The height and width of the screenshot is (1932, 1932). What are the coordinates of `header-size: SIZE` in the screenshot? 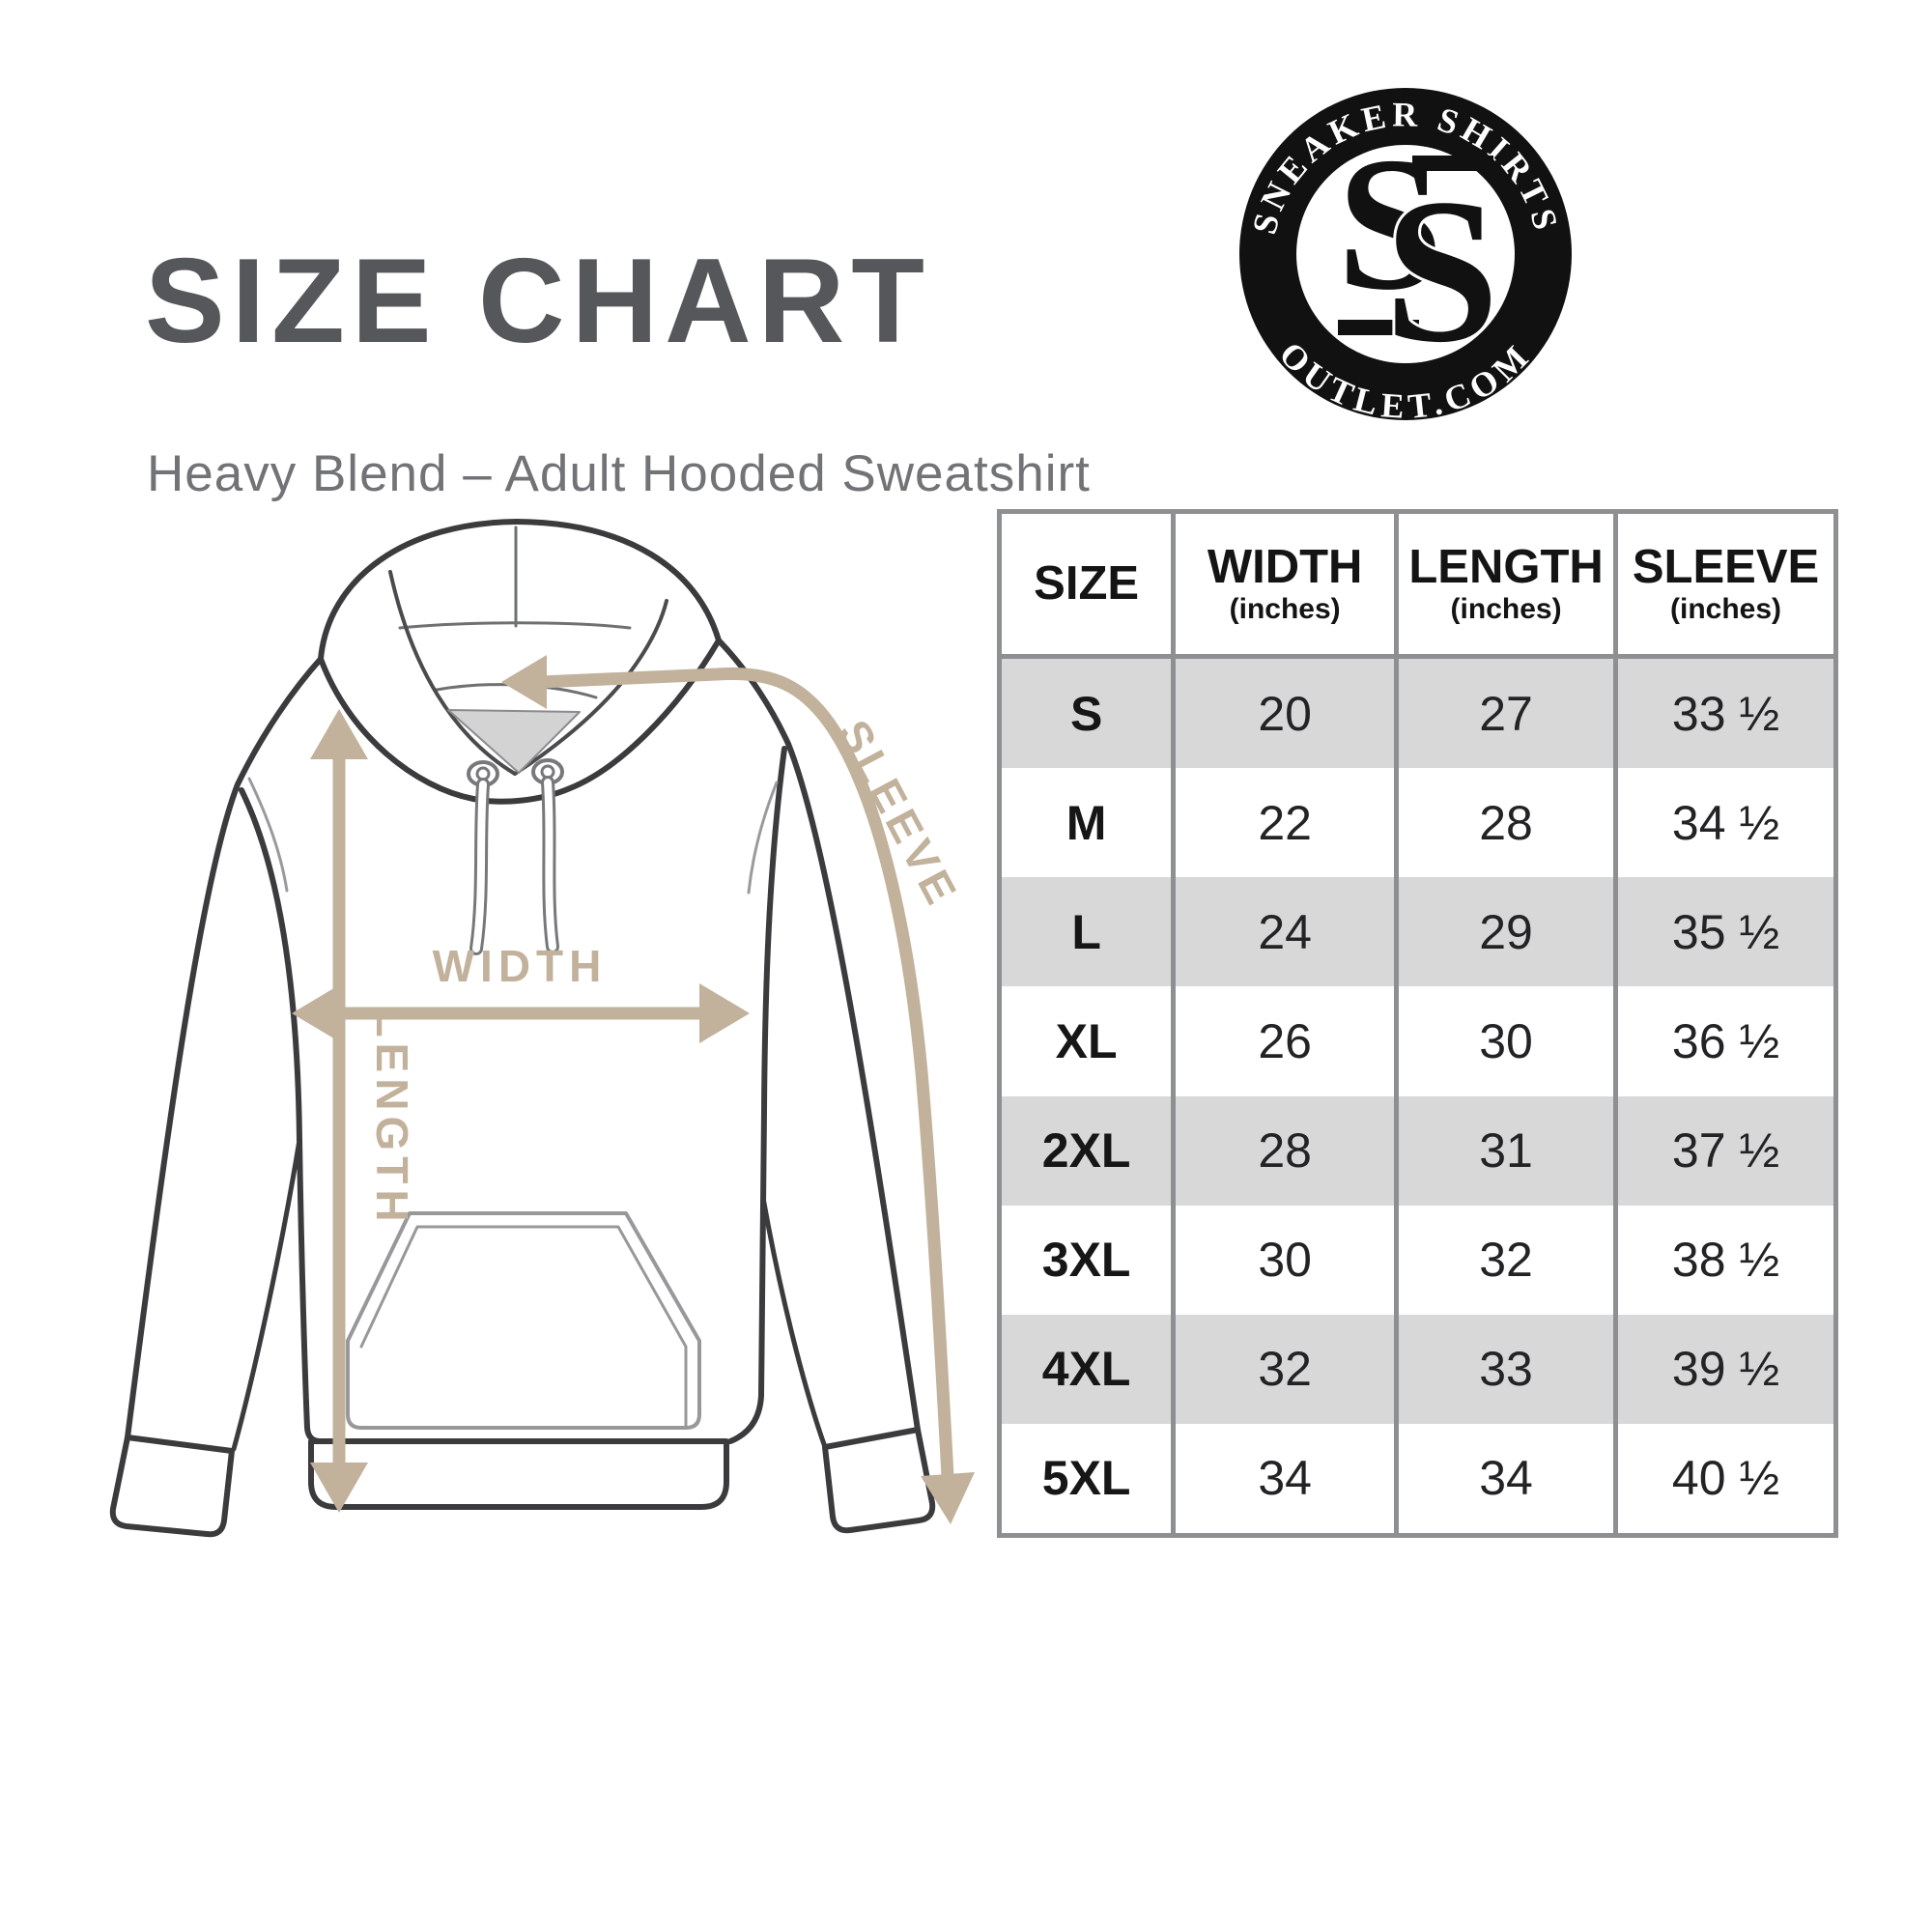 It's located at (1087, 586).